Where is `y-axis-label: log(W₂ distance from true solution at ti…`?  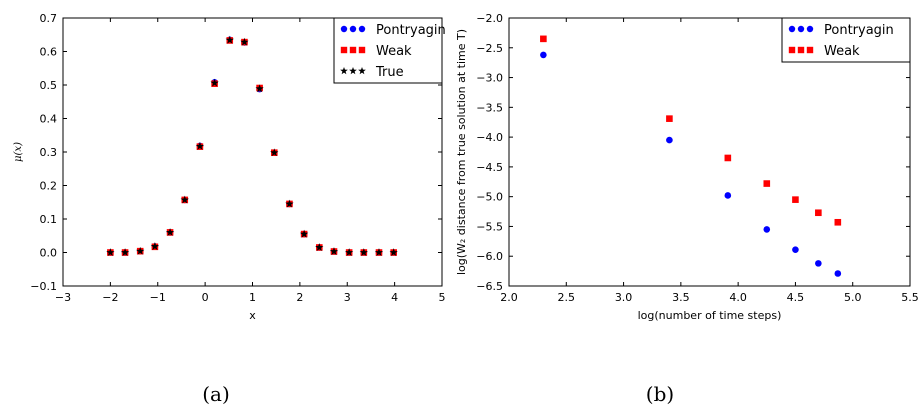 y-axis-label: log(W₂ distance from true solution at ti… is located at coordinates (461, 152).